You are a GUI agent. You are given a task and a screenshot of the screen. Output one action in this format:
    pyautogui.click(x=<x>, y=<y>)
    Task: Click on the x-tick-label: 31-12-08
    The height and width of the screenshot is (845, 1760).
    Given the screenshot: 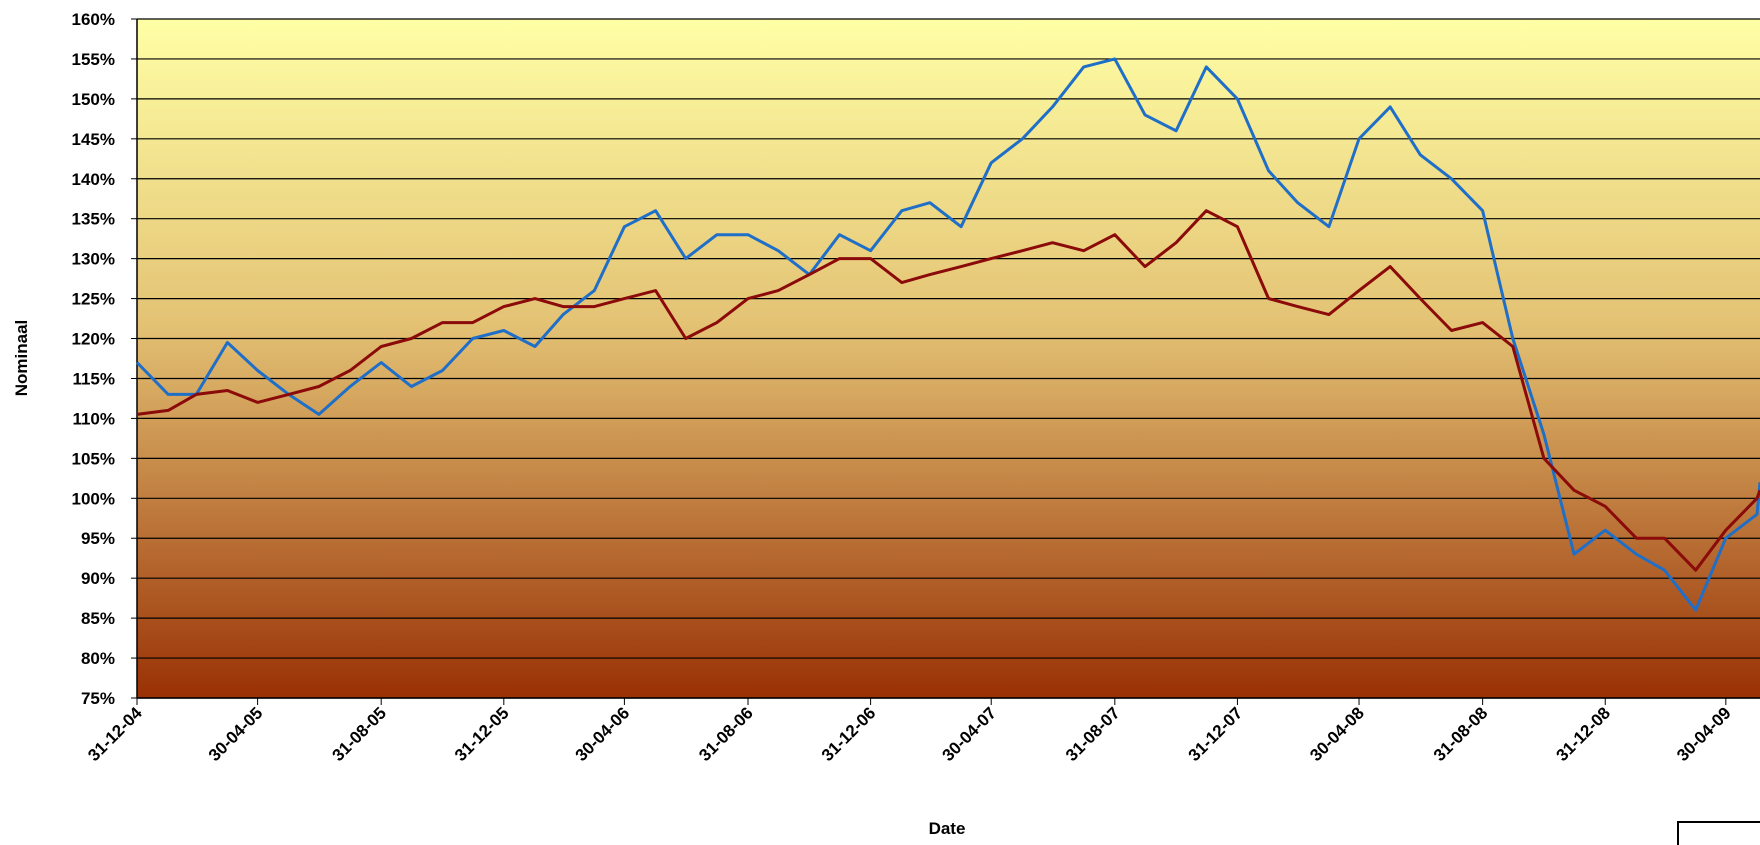 What is the action you would take?
    pyautogui.click(x=1584, y=734)
    